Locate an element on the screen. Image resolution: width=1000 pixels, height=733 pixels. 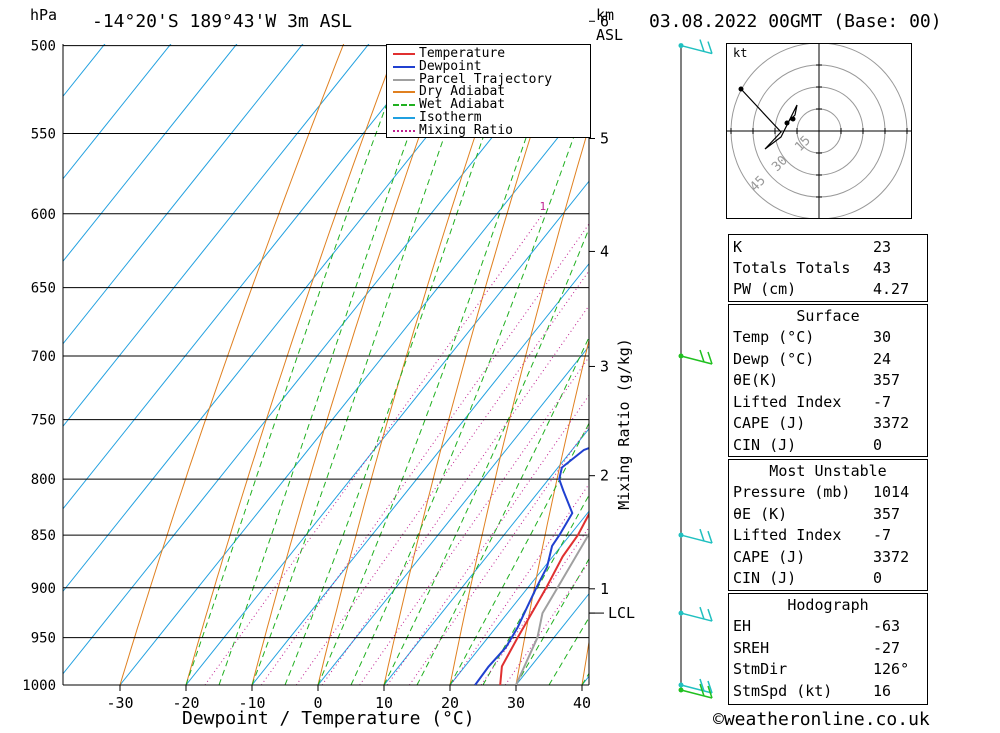
x-tick-label: 30 is located at coordinates (516, 703).